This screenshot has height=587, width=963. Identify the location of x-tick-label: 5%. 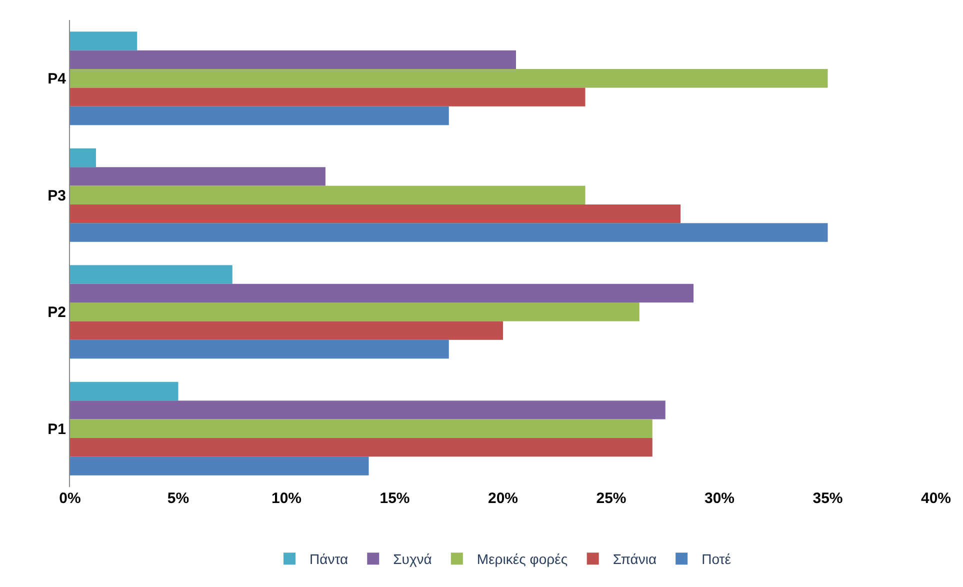
(178, 498).